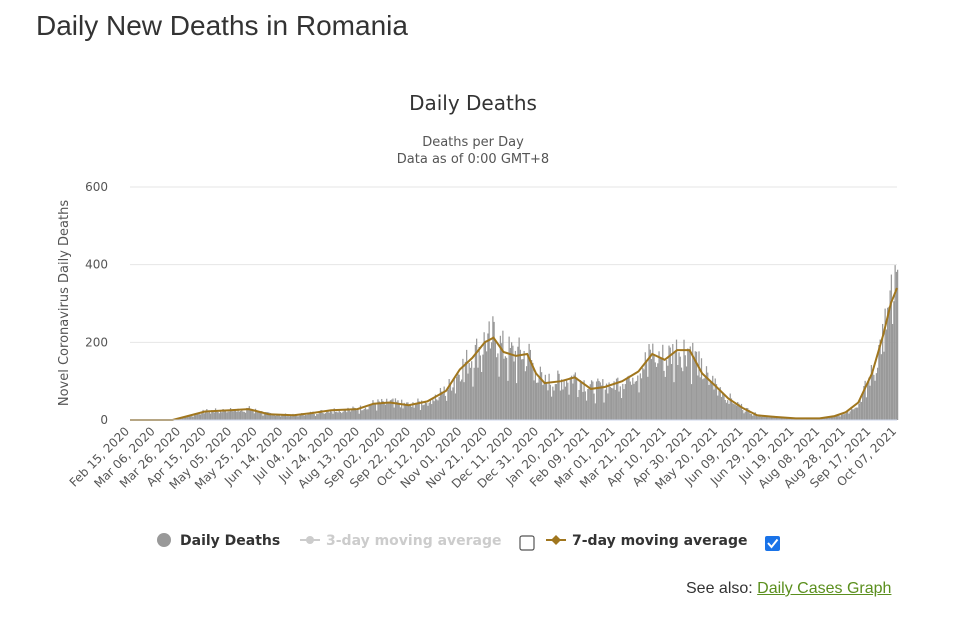  What do you see at coordinates (527, 543) in the screenshot?
I see `ma3-checkbox` at bounding box center [527, 543].